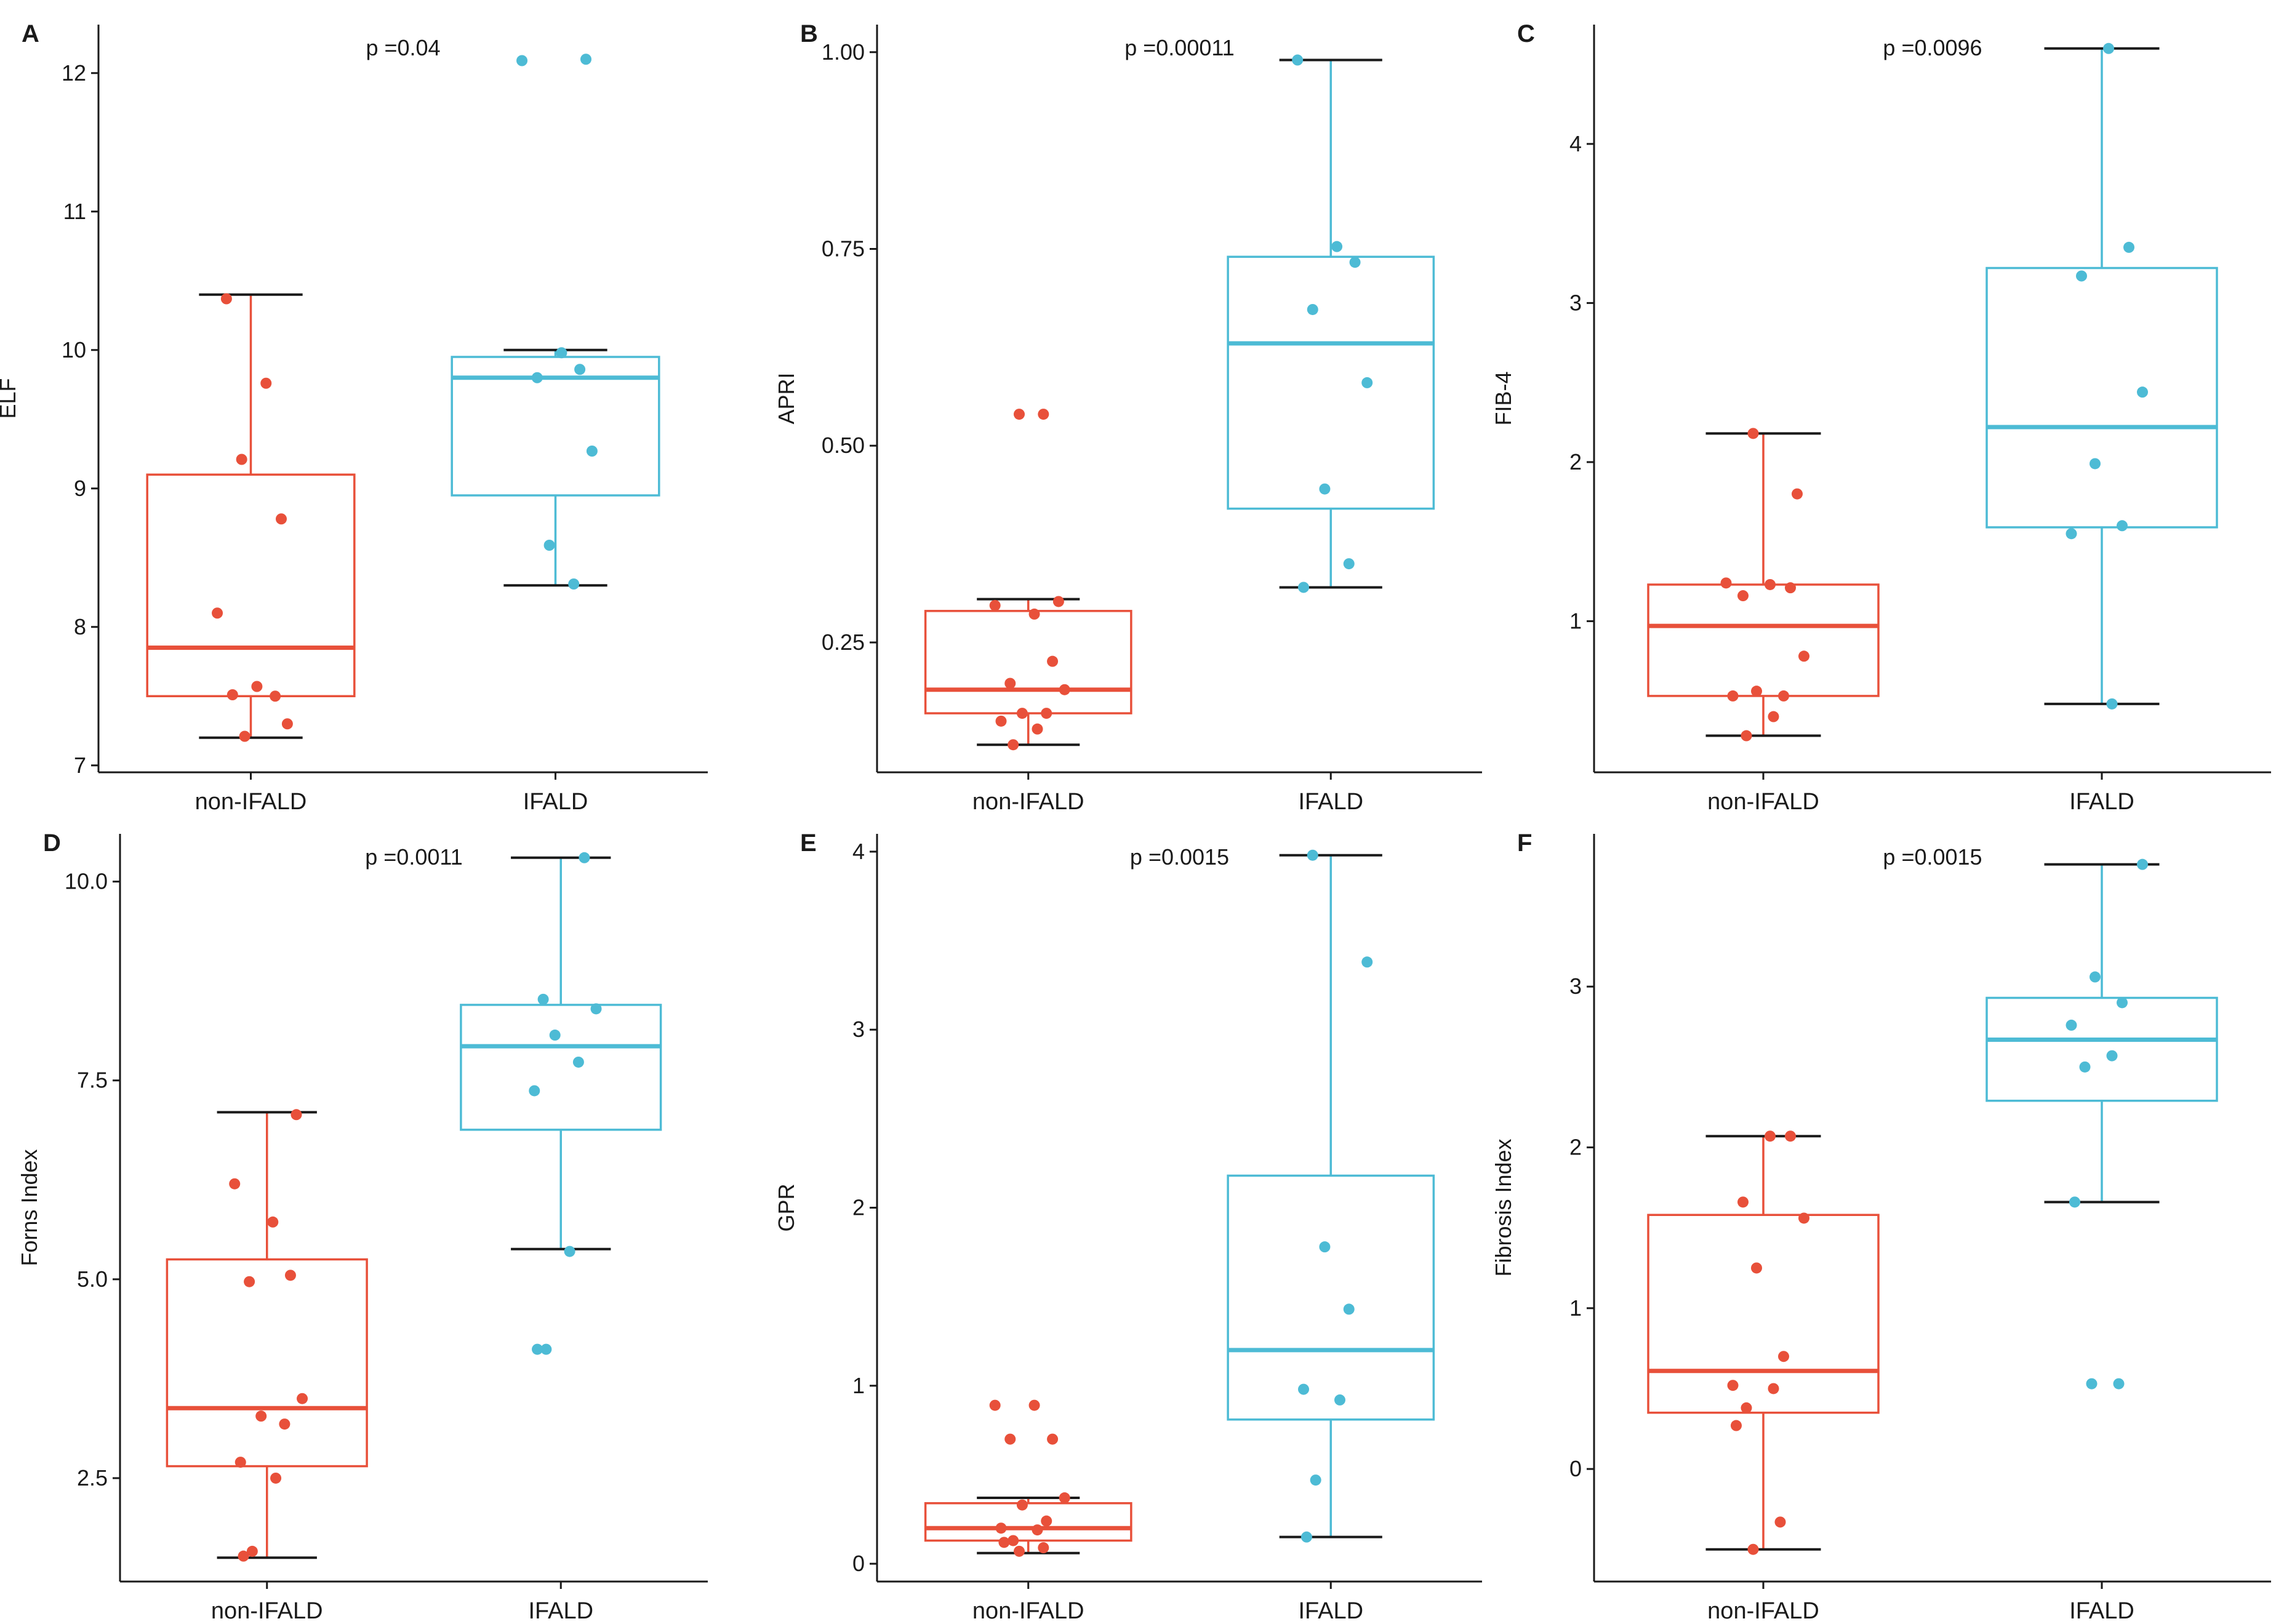 The width and height of the screenshot is (2284, 1624). I want to click on y-tick-label: 0.50, so click(844, 445).